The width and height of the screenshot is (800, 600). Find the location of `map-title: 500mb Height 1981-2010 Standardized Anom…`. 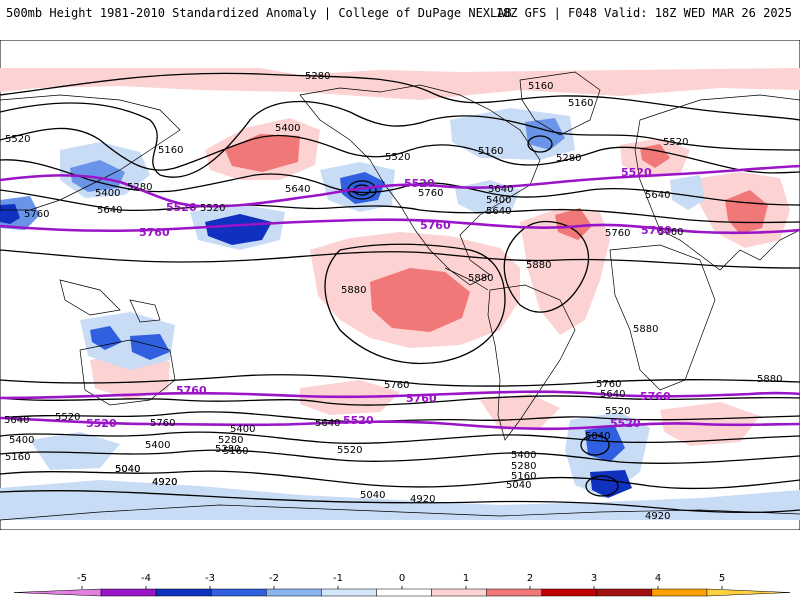

map-title: 500mb Height 1981-2010 Standardized Anom… is located at coordinates (259, 13).